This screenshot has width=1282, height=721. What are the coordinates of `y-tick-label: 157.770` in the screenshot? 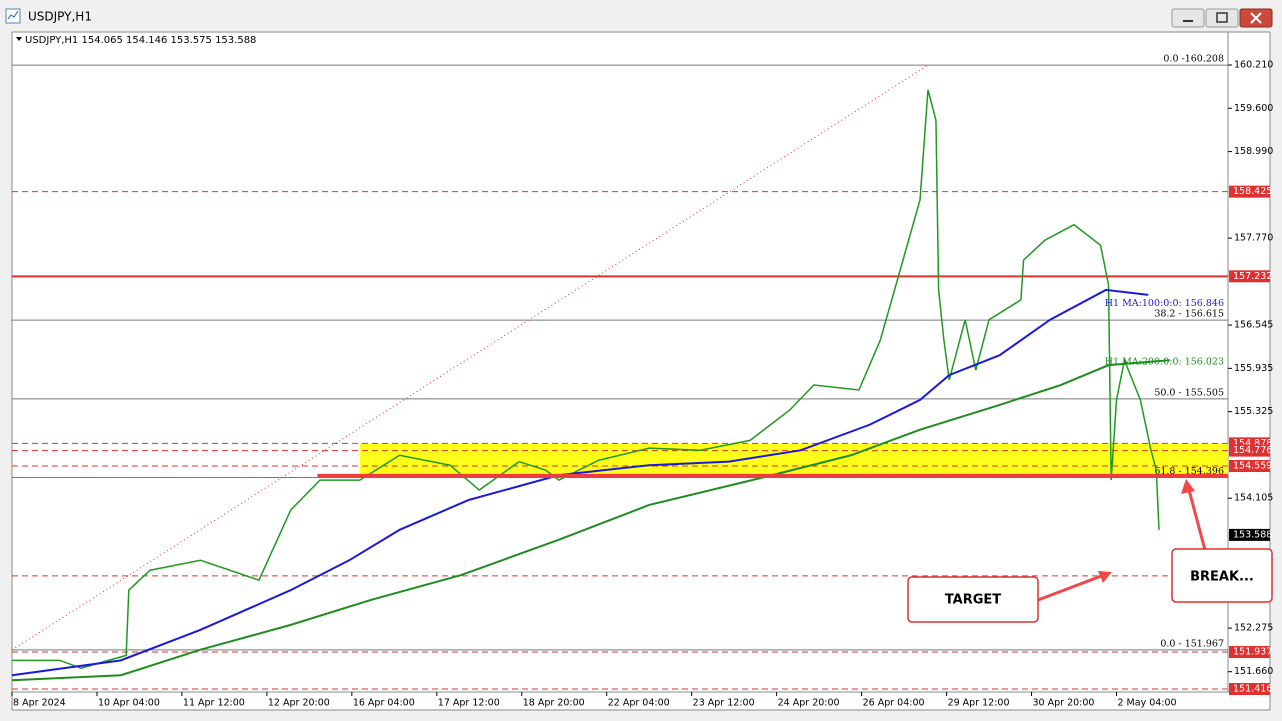 It's located at (1253, 238).